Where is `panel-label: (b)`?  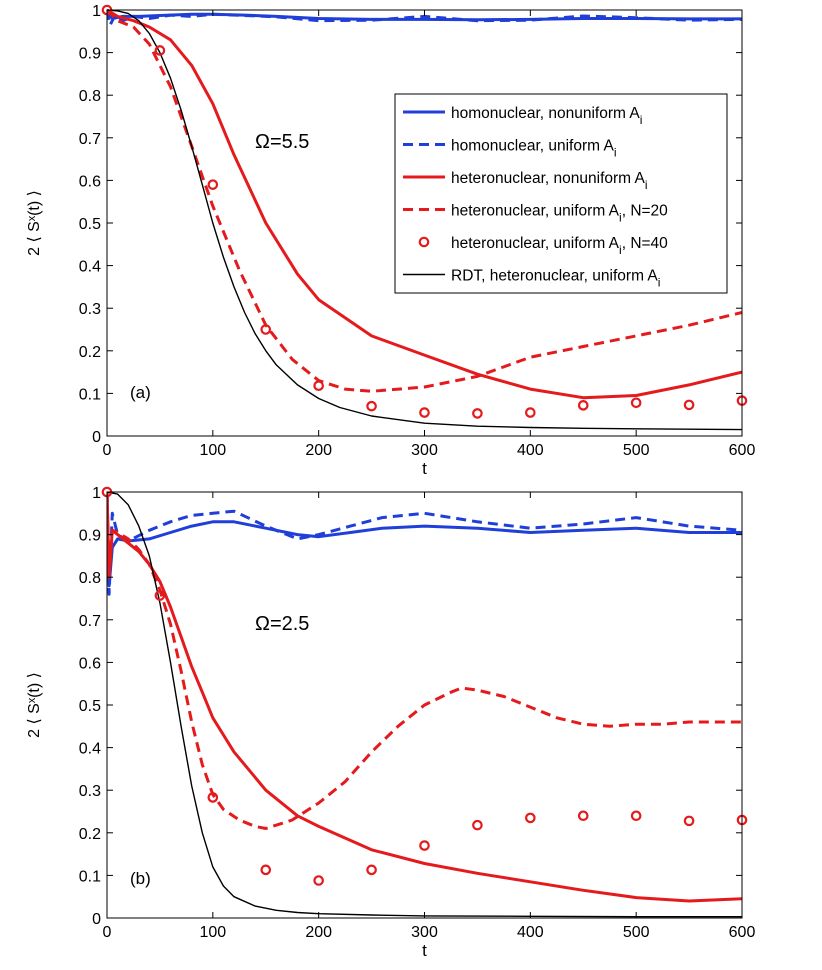 panel-label: (b) is located at coordinates (140, 878).